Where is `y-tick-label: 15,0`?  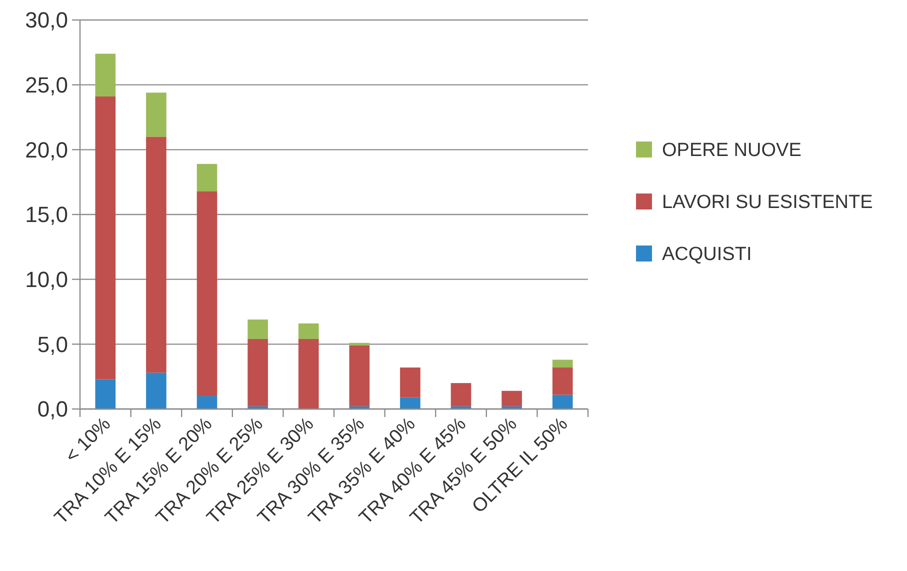 y-tick-label: 15,0 is located at coordinates (46, 215).